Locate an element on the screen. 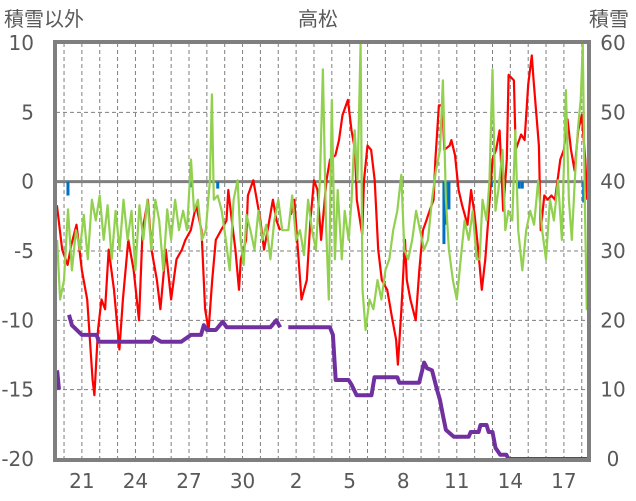  x-tick-label: 2 is located at coordinates (296, 481).